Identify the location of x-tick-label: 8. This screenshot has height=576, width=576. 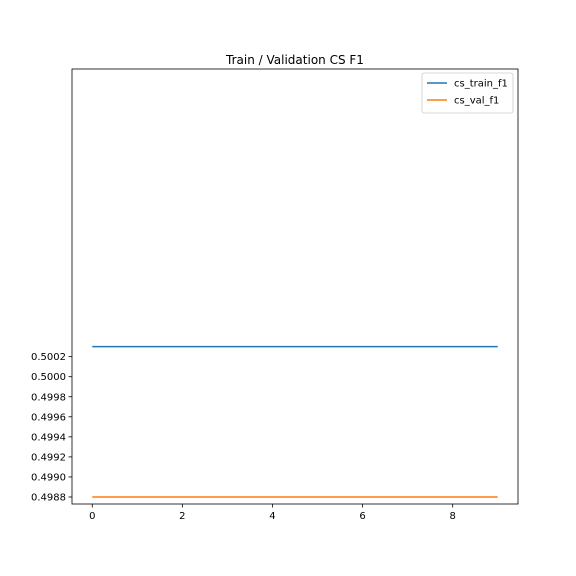
(452, 516).